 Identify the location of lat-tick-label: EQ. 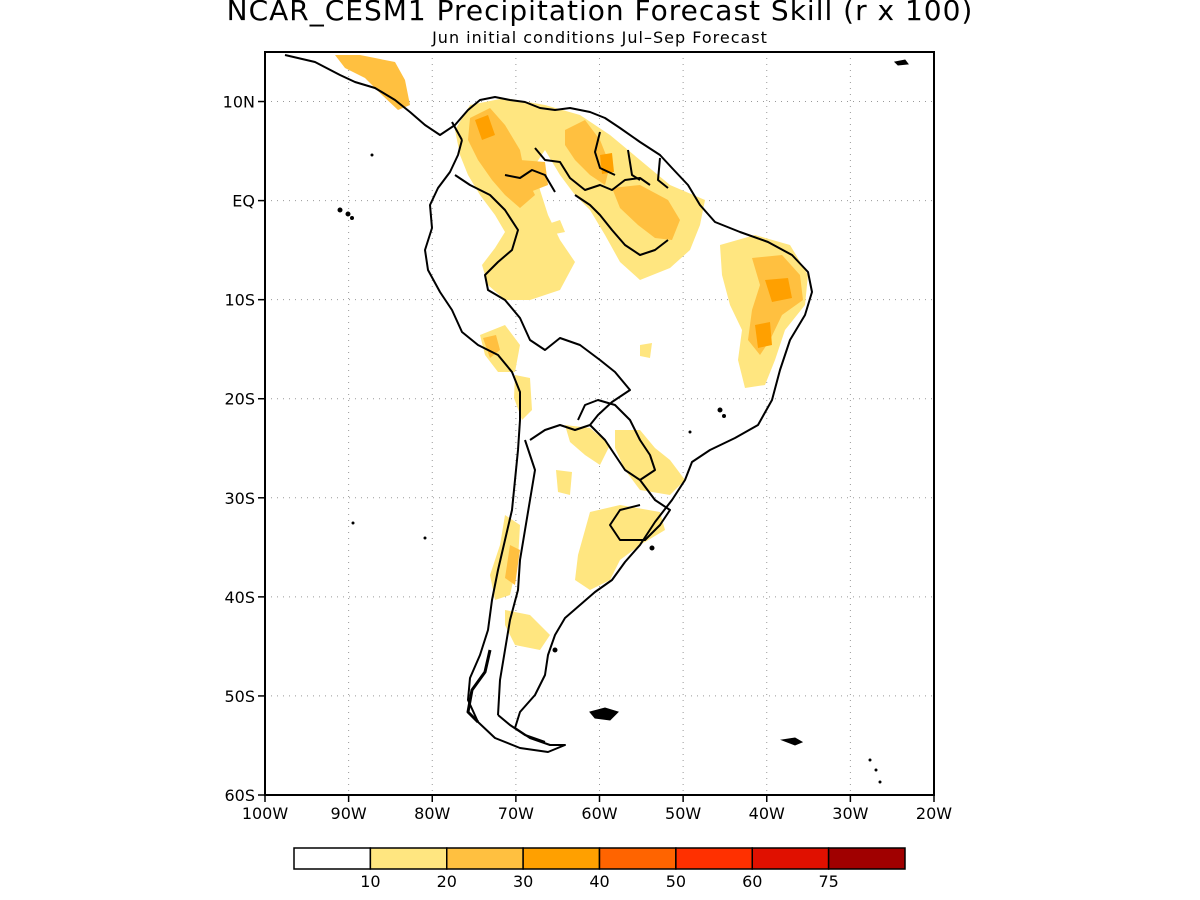
(243, 201).